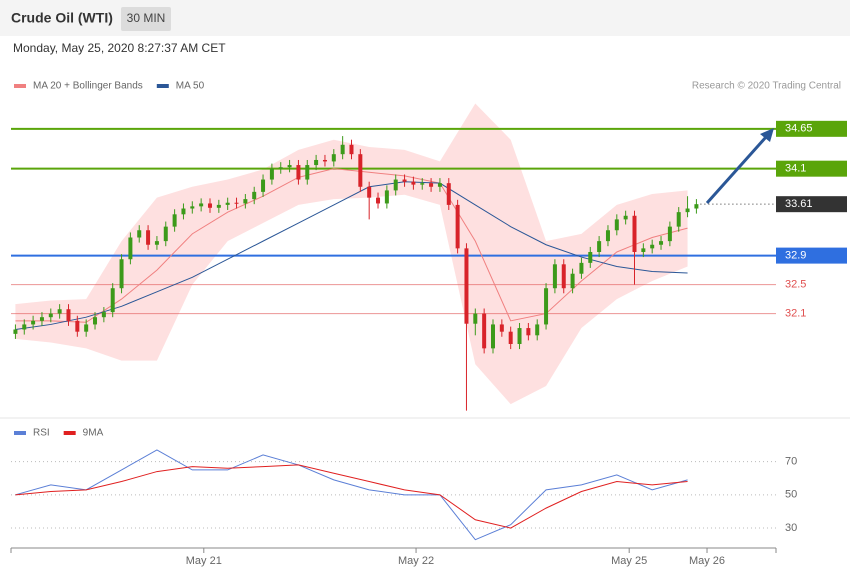  What do you see at coordinates (204, 561) in the screenshot?
I see `x-tick-label: May 21` at bounding box center [204, 561].